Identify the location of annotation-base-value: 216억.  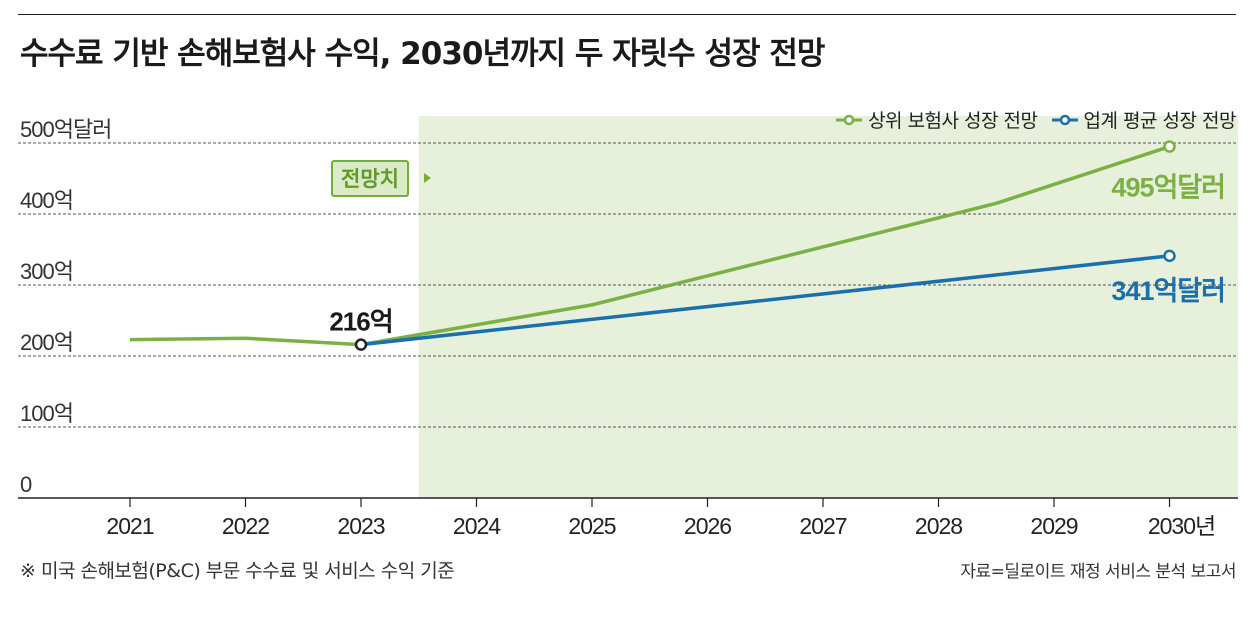
(360, 322).